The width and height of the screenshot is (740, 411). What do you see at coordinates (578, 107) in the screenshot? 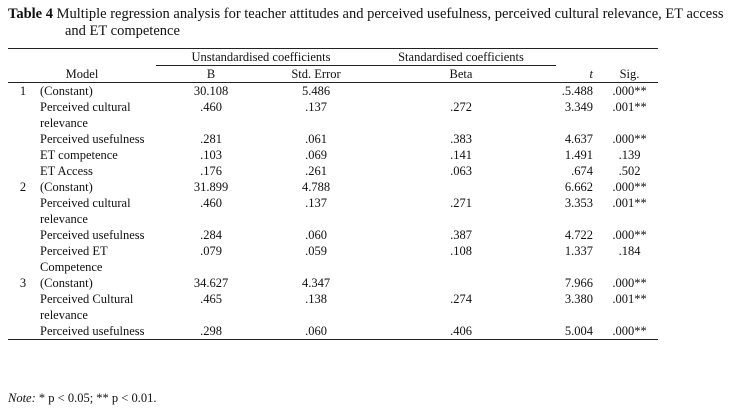
I see `t-value: 3.349` at bounding box center [578, 107].